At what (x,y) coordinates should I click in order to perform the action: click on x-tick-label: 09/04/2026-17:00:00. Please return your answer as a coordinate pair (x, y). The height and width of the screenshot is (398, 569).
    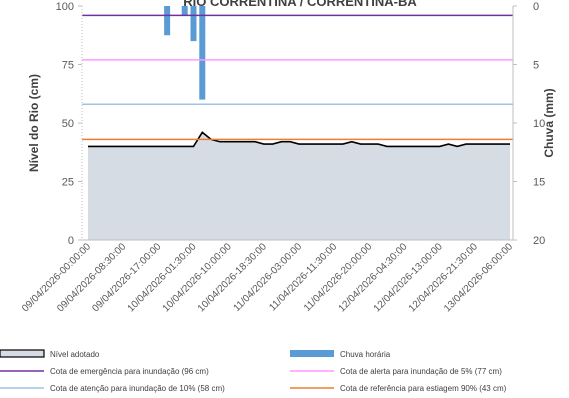
    Looking at the image, I should click on (126, 277).